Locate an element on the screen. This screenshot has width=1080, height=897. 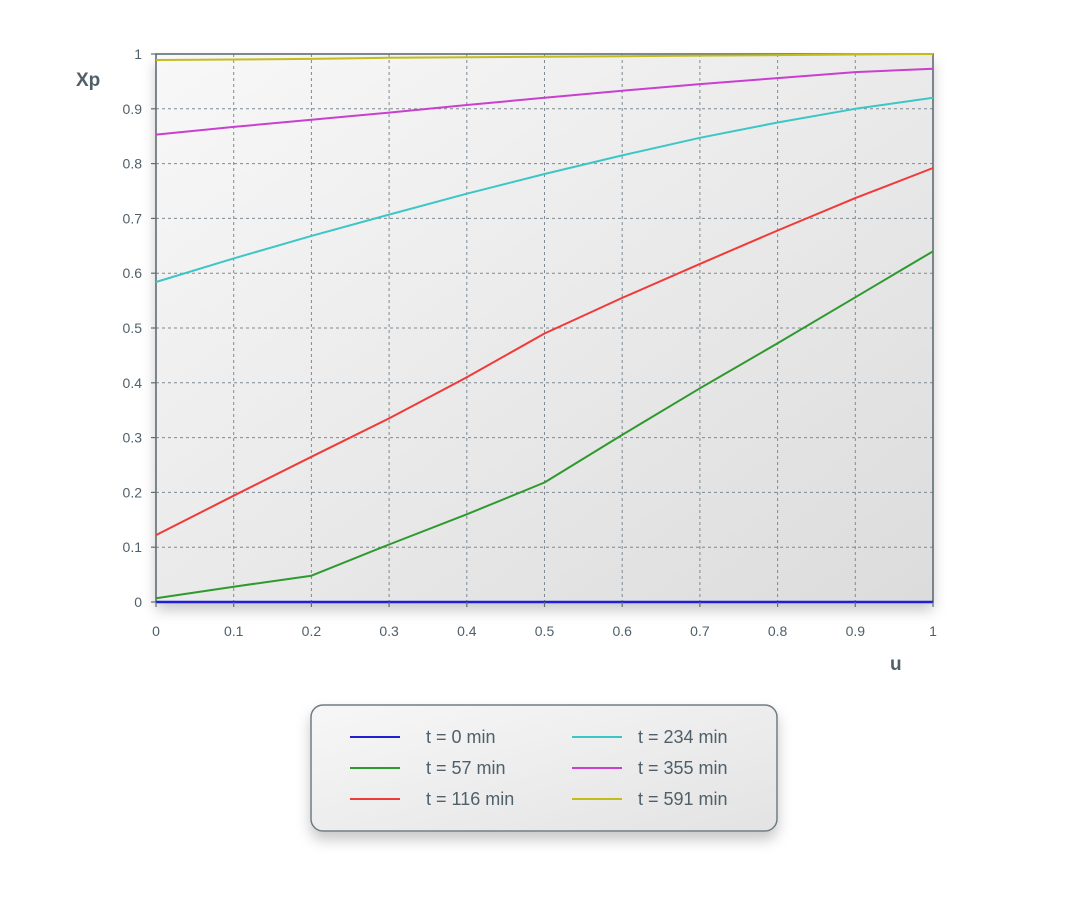
y-tick-label: 0.6 is located at coordinates (133, 273).